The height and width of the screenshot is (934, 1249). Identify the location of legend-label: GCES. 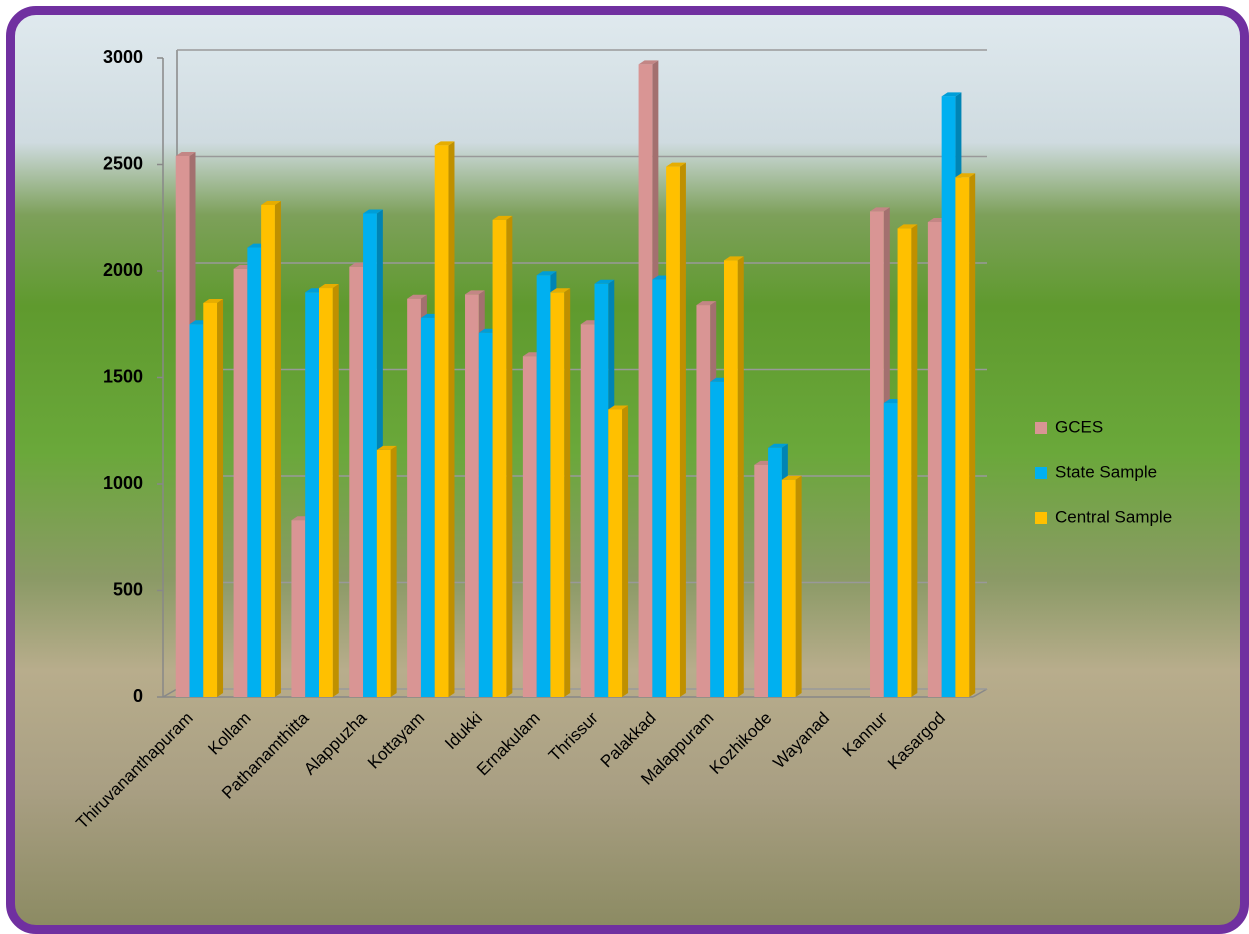
(1079, 426).